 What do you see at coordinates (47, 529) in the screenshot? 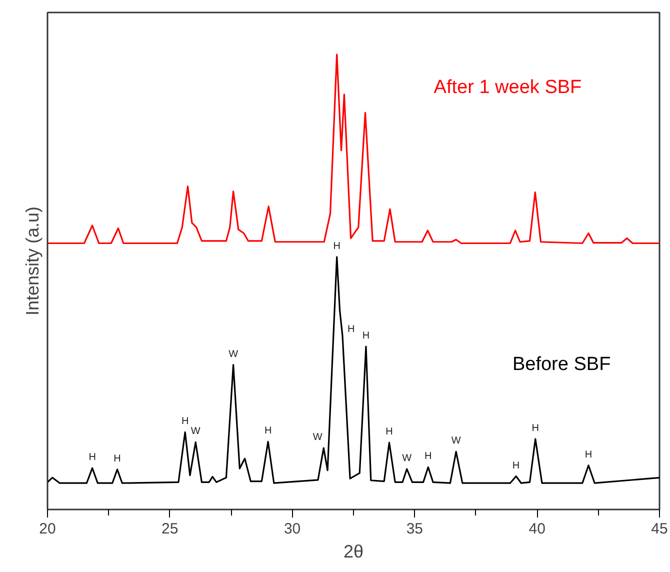
I see `x-tick-label: 20` at bounding box center [47, 529].